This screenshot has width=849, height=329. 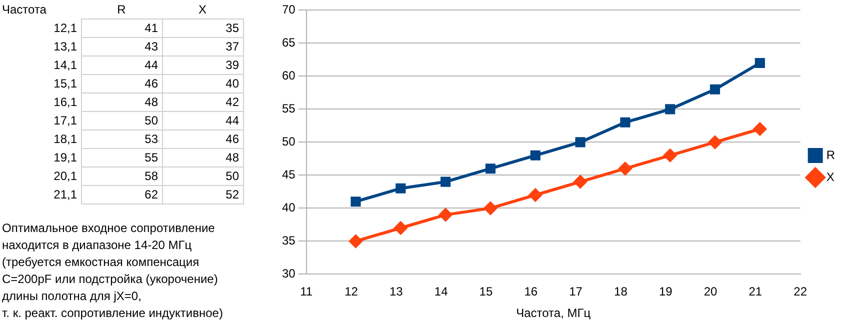 I want to click on x-tick-label: 17, so click(x=576, y=291).